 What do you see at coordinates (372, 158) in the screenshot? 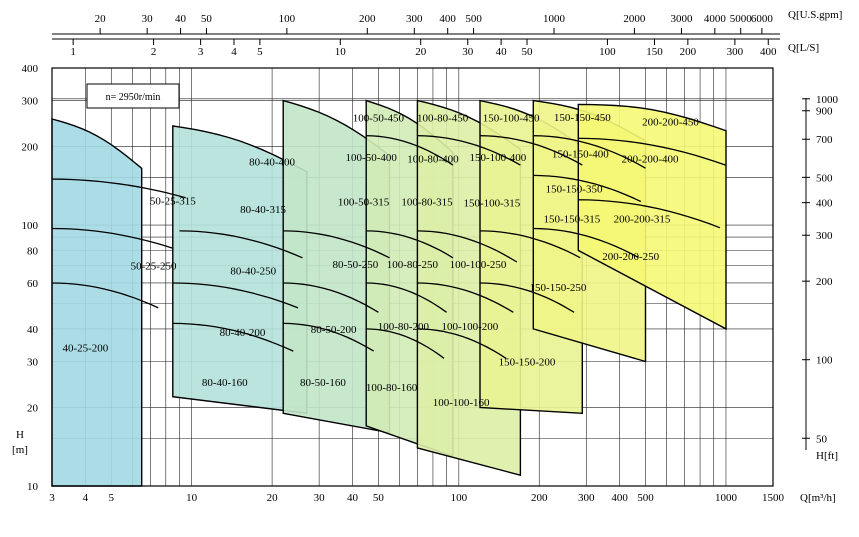
I see `zone-label: 100-50-400` at bounding box center [372, 158].